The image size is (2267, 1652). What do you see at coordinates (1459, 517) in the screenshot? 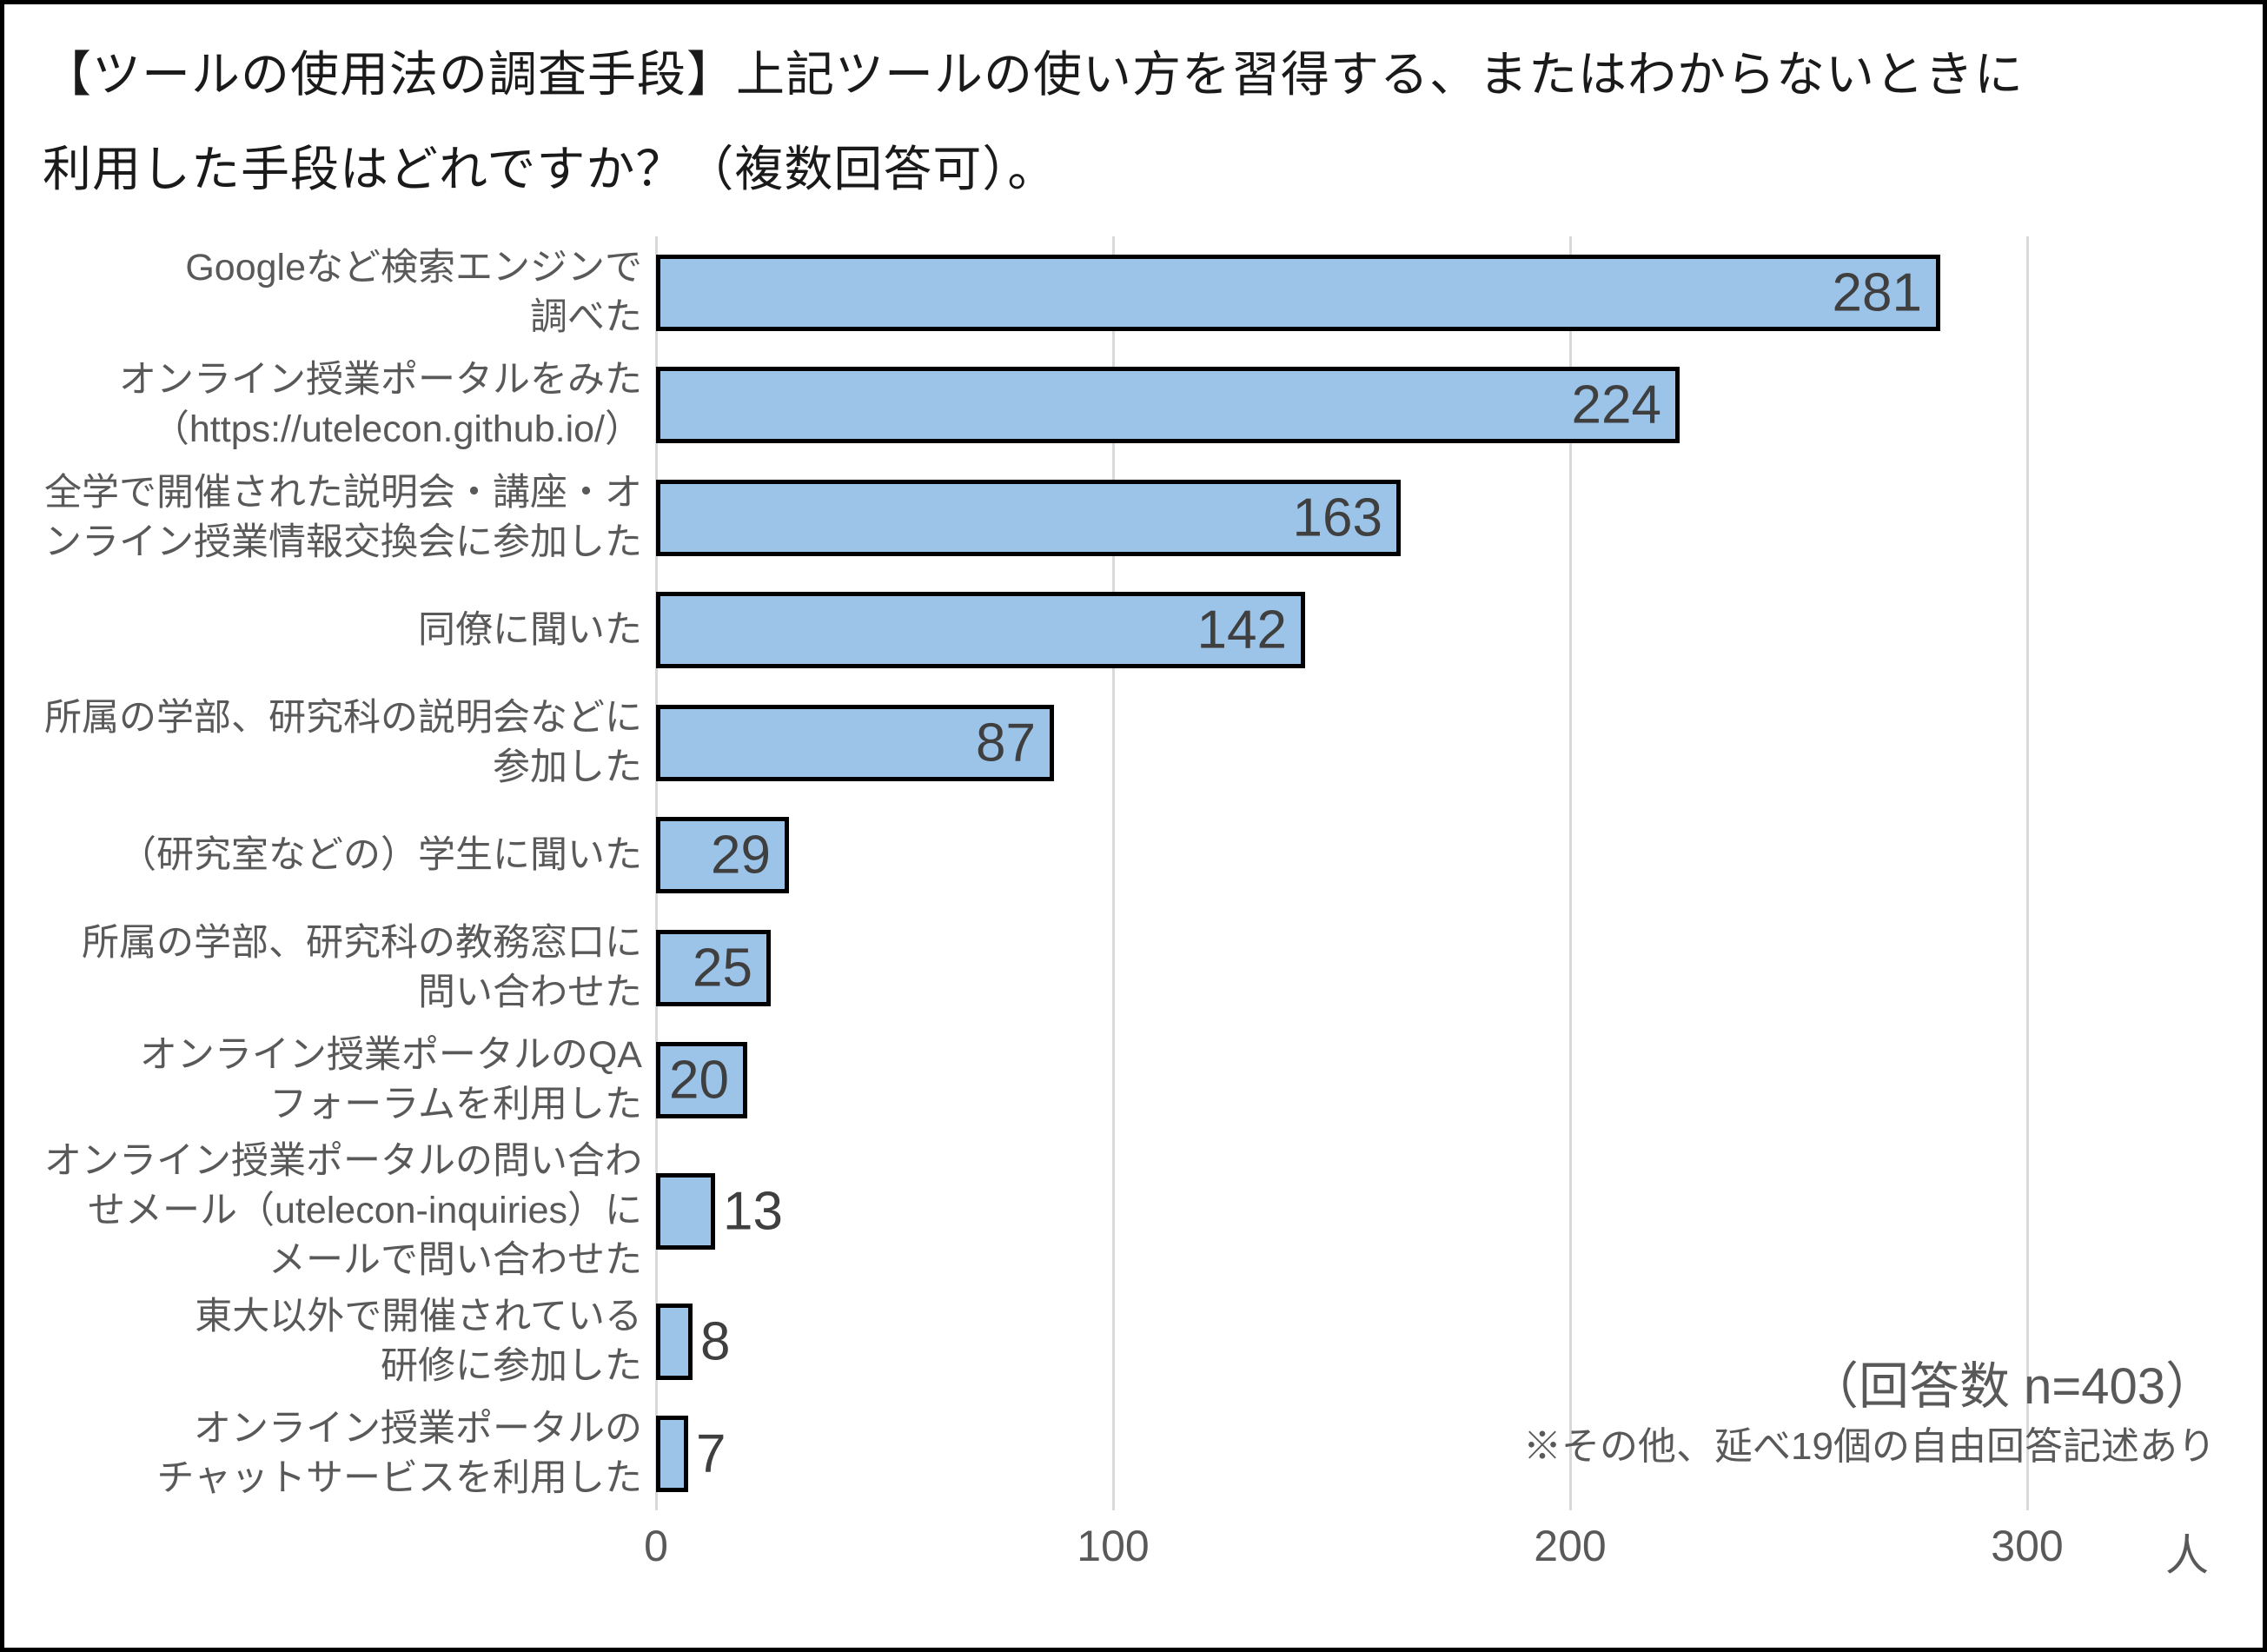
I see `bar-area: 163` at bounding box center [1459, 517].